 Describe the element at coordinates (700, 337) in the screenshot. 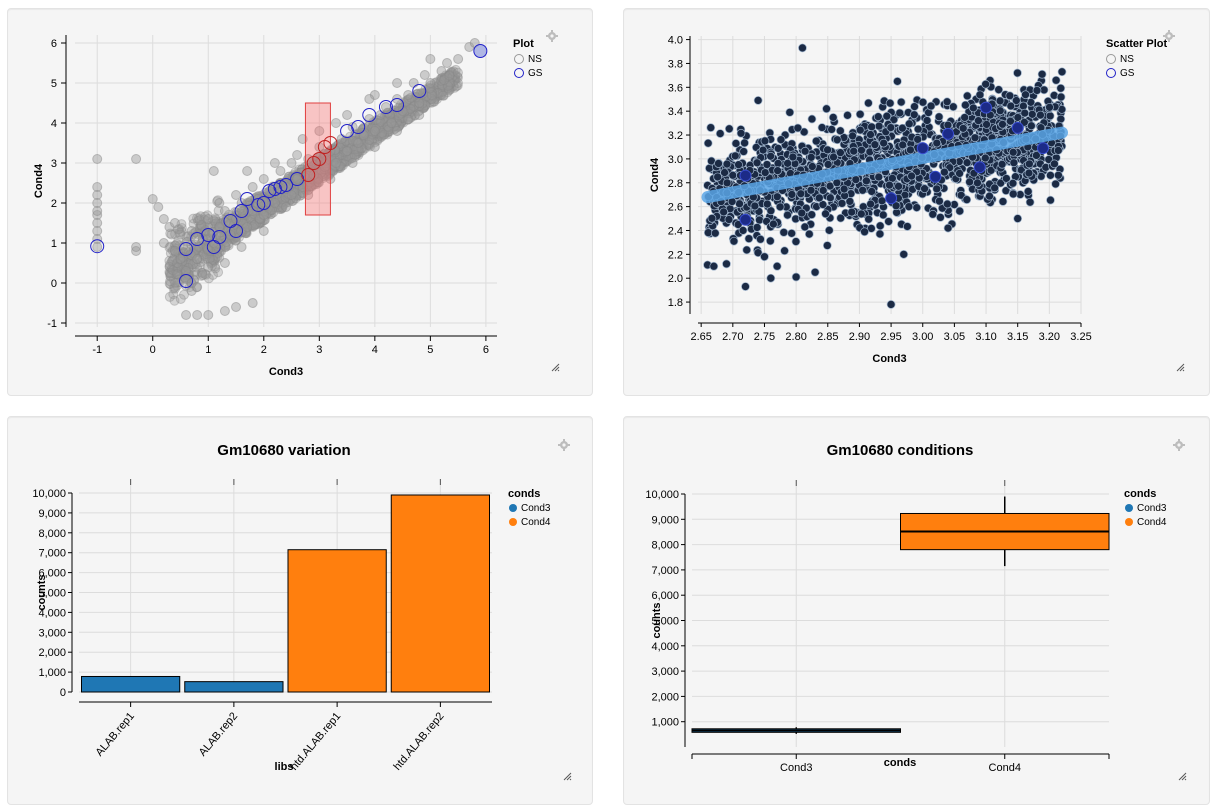

I see `x-tick-label: 2.65` at that location.